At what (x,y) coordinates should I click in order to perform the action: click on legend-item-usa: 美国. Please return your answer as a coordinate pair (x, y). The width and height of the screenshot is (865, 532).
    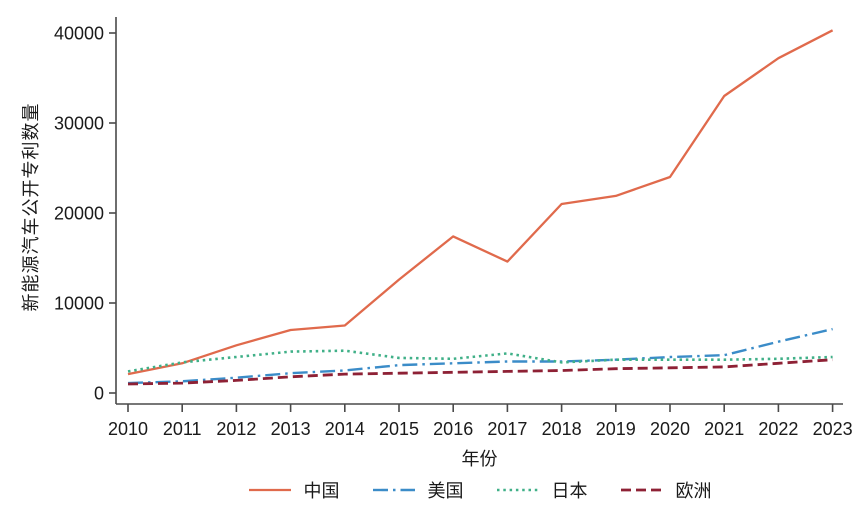
    Looking at the image, I should click on (418, 490).